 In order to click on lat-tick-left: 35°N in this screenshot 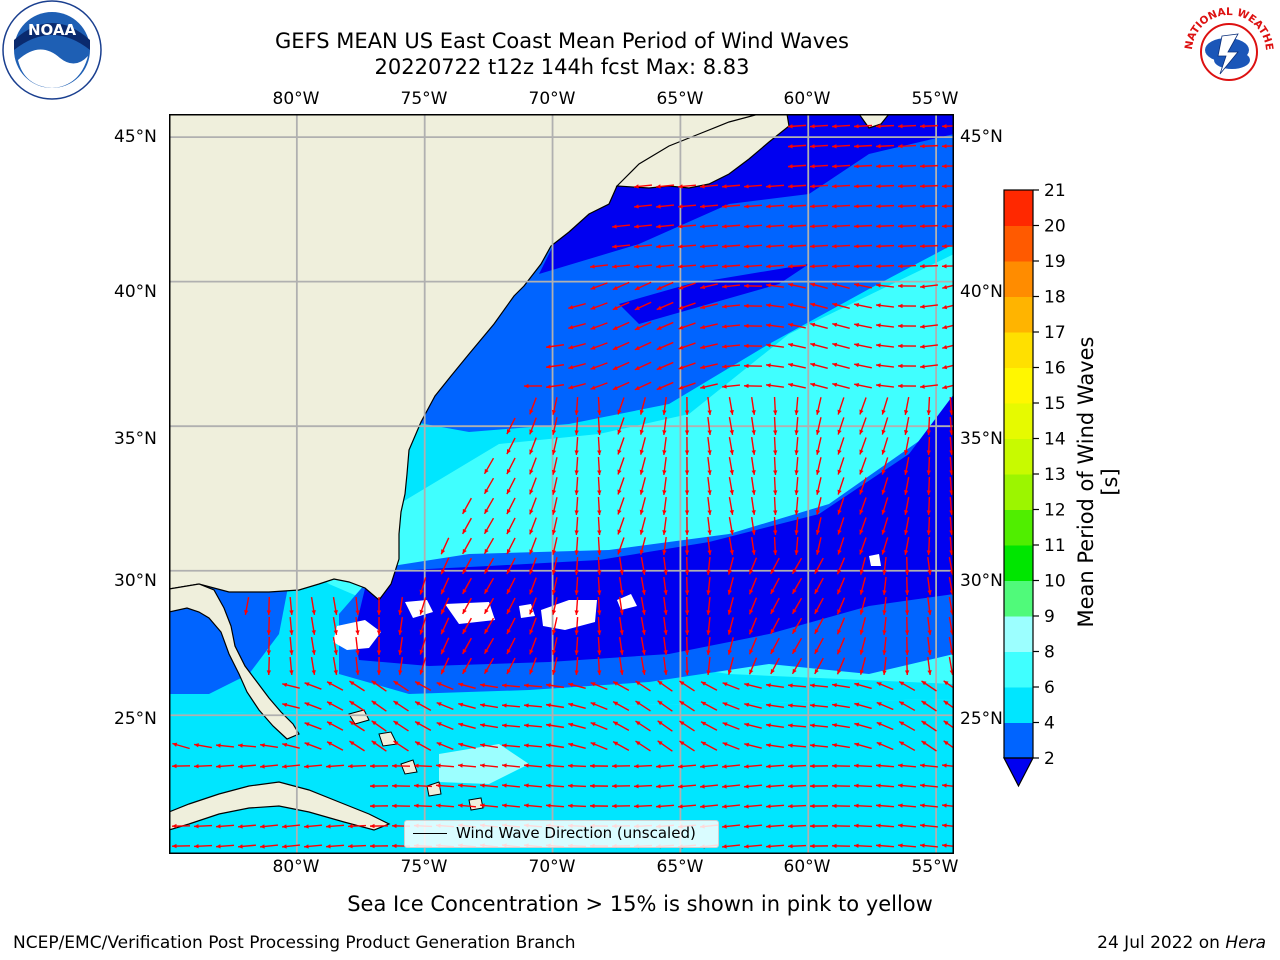, I will do `click(135, 439)`.